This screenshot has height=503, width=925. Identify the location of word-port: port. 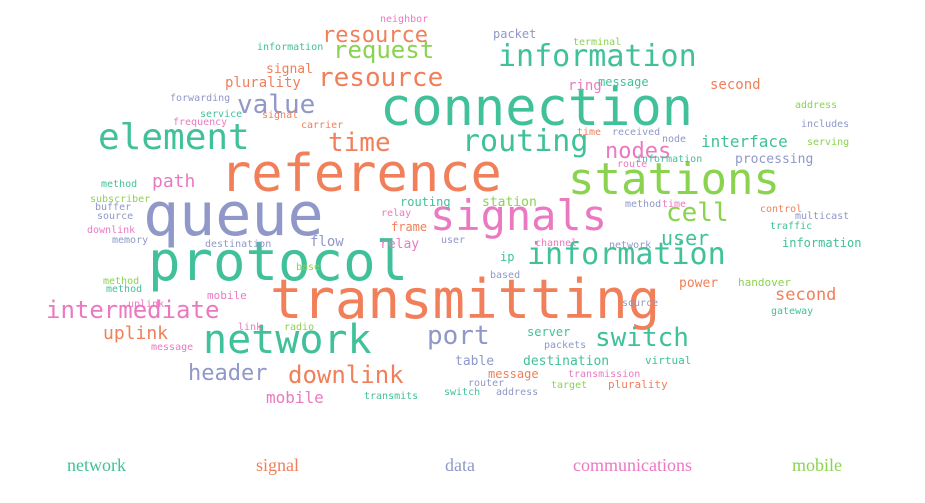
(458, 336).